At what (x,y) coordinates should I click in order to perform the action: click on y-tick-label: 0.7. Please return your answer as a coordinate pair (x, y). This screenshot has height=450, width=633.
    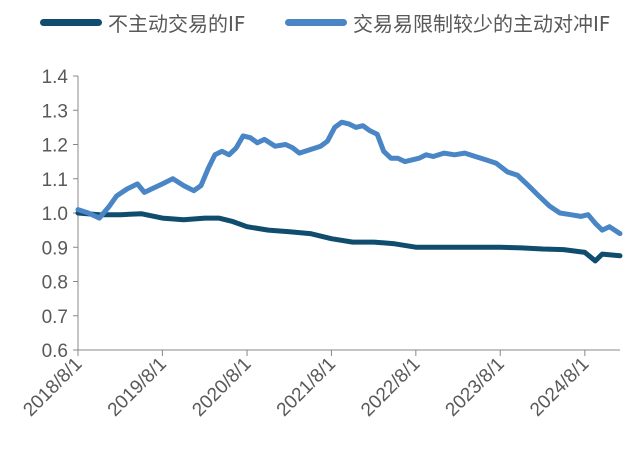
    Looking at the image, I should click on (55, 317).